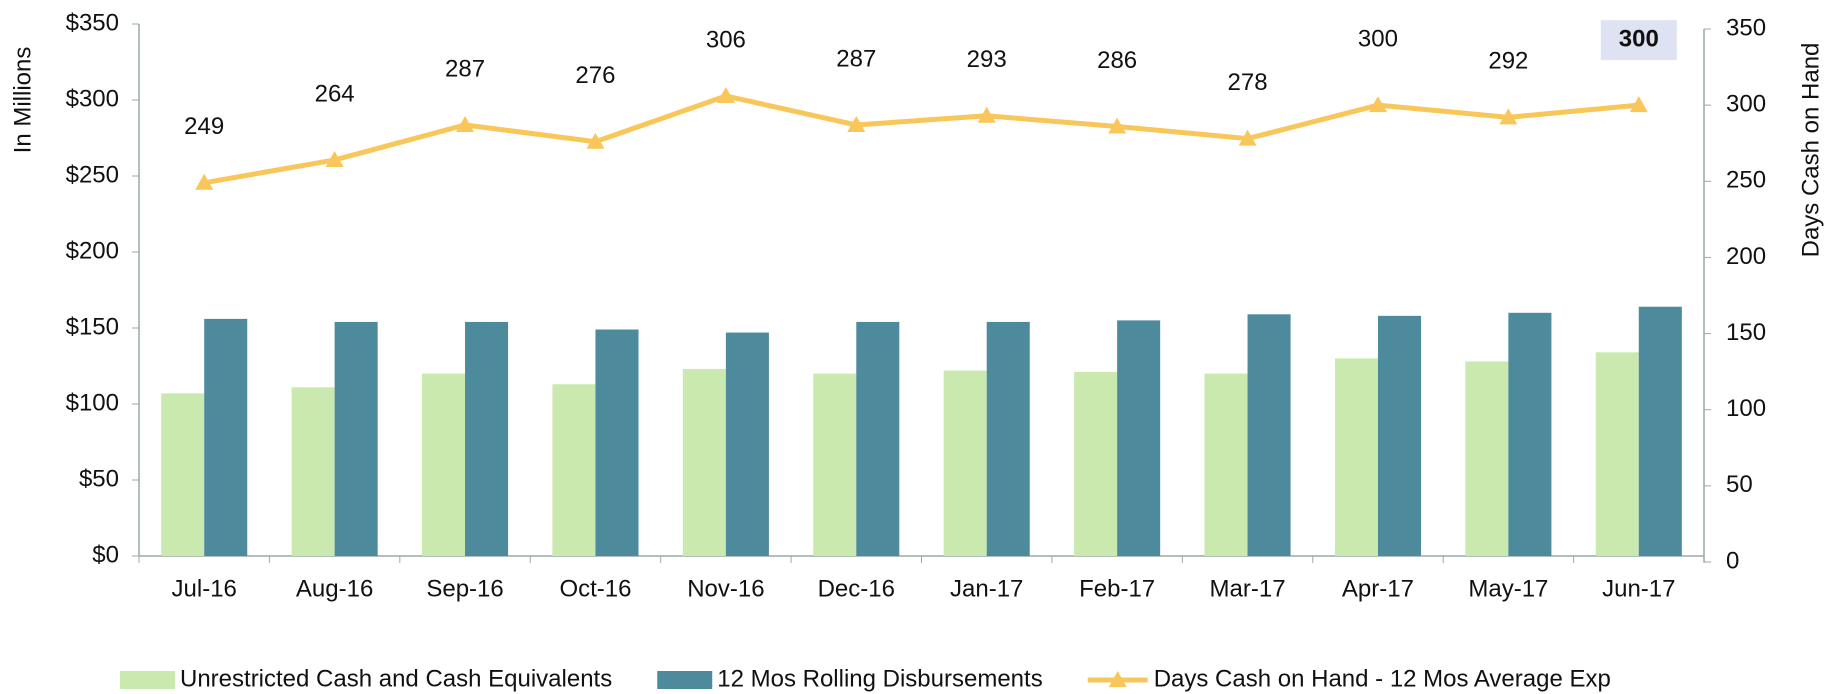  Describe the element at coordinates (1508, 588) in the screenshot. I see `x-tick-label: May-17` at that location.